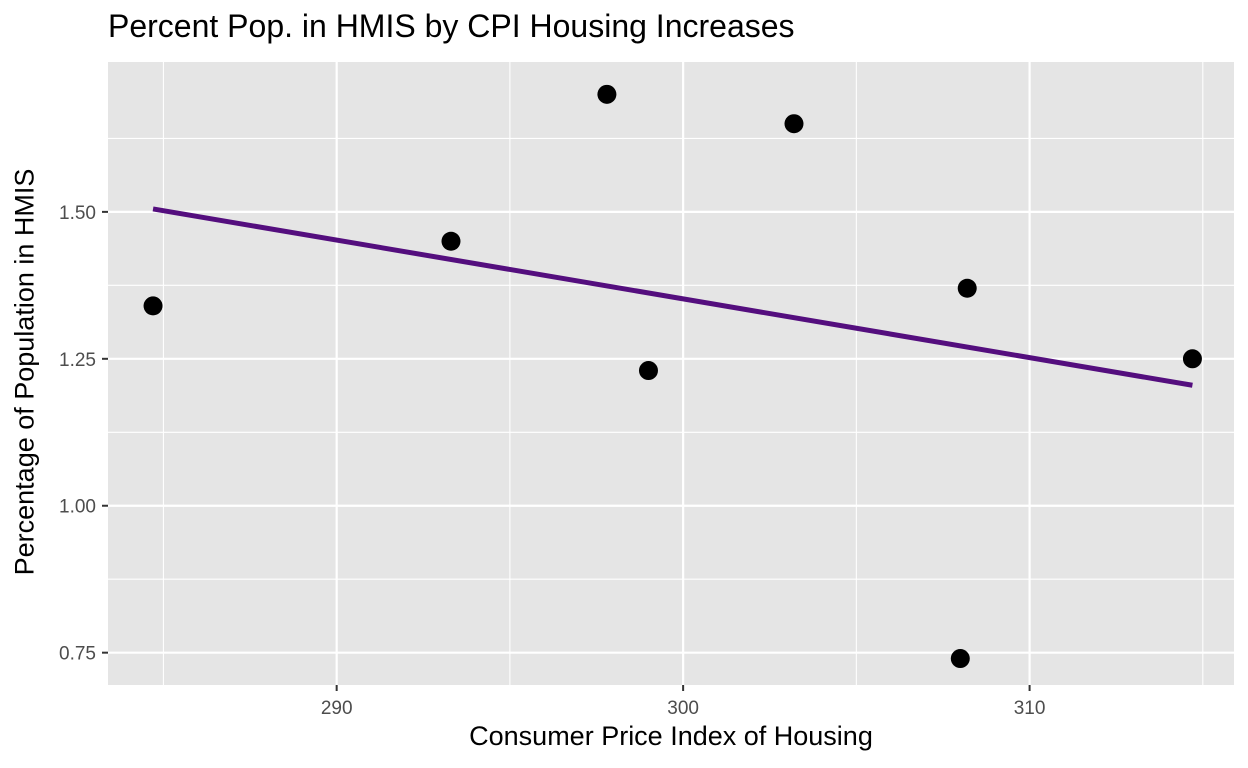 This screenshot has height=768, width=1248. I want to click on x-tick-label: 300, so click(683, 708).